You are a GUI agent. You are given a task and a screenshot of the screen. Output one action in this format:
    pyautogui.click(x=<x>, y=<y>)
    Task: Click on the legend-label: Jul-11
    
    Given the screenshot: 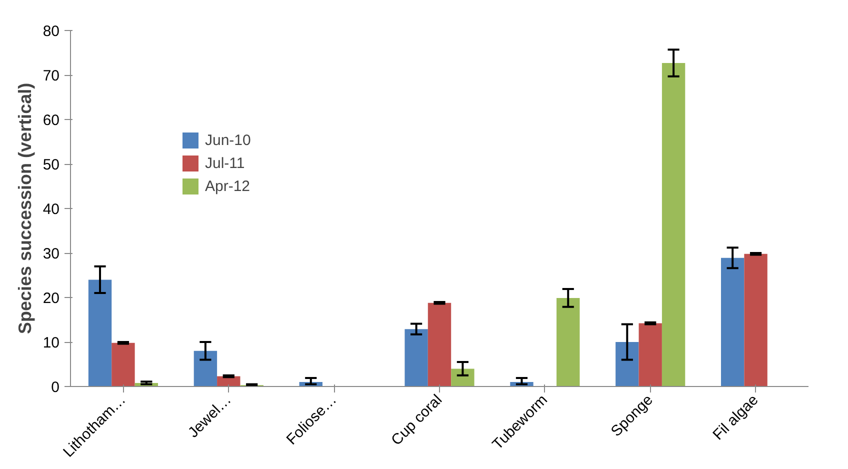 What is the action you would take?
    pyautogui.click(x=225, y=163)
    